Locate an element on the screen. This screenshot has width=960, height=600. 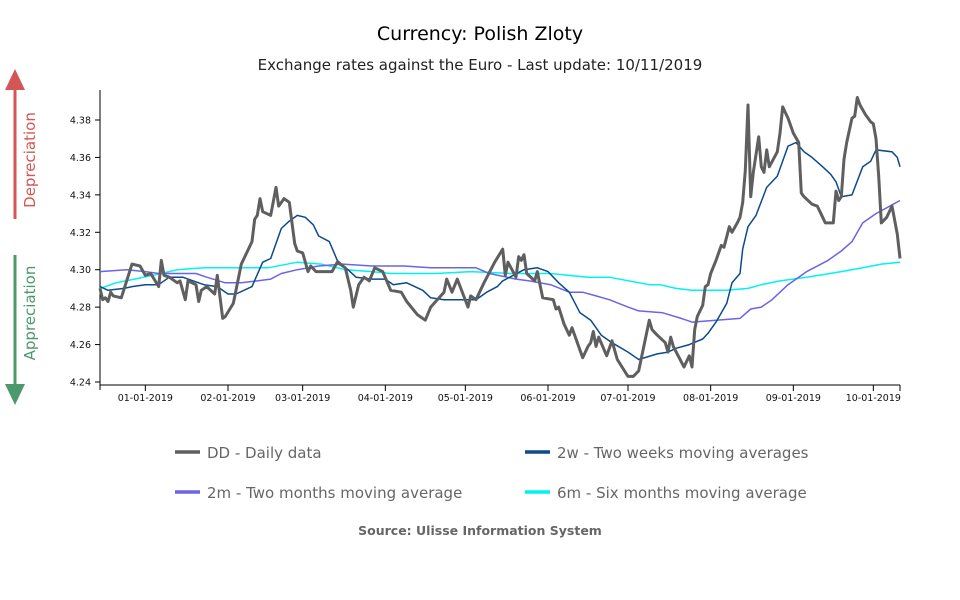
depreciation-arrow-icon is located at coordinates (15, 144).